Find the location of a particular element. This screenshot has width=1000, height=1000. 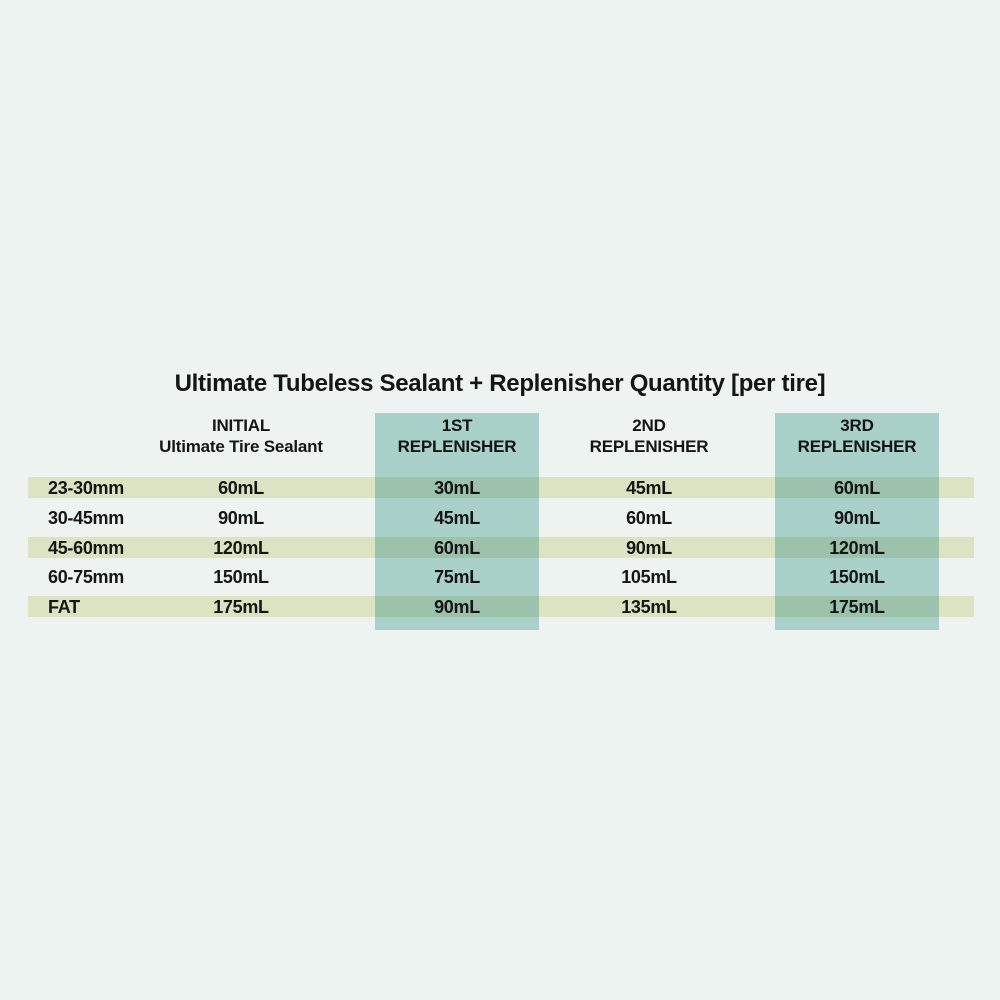

column-header-1st-replenisher: 1ST REPLENISHER is located at coordinates (457, 436).